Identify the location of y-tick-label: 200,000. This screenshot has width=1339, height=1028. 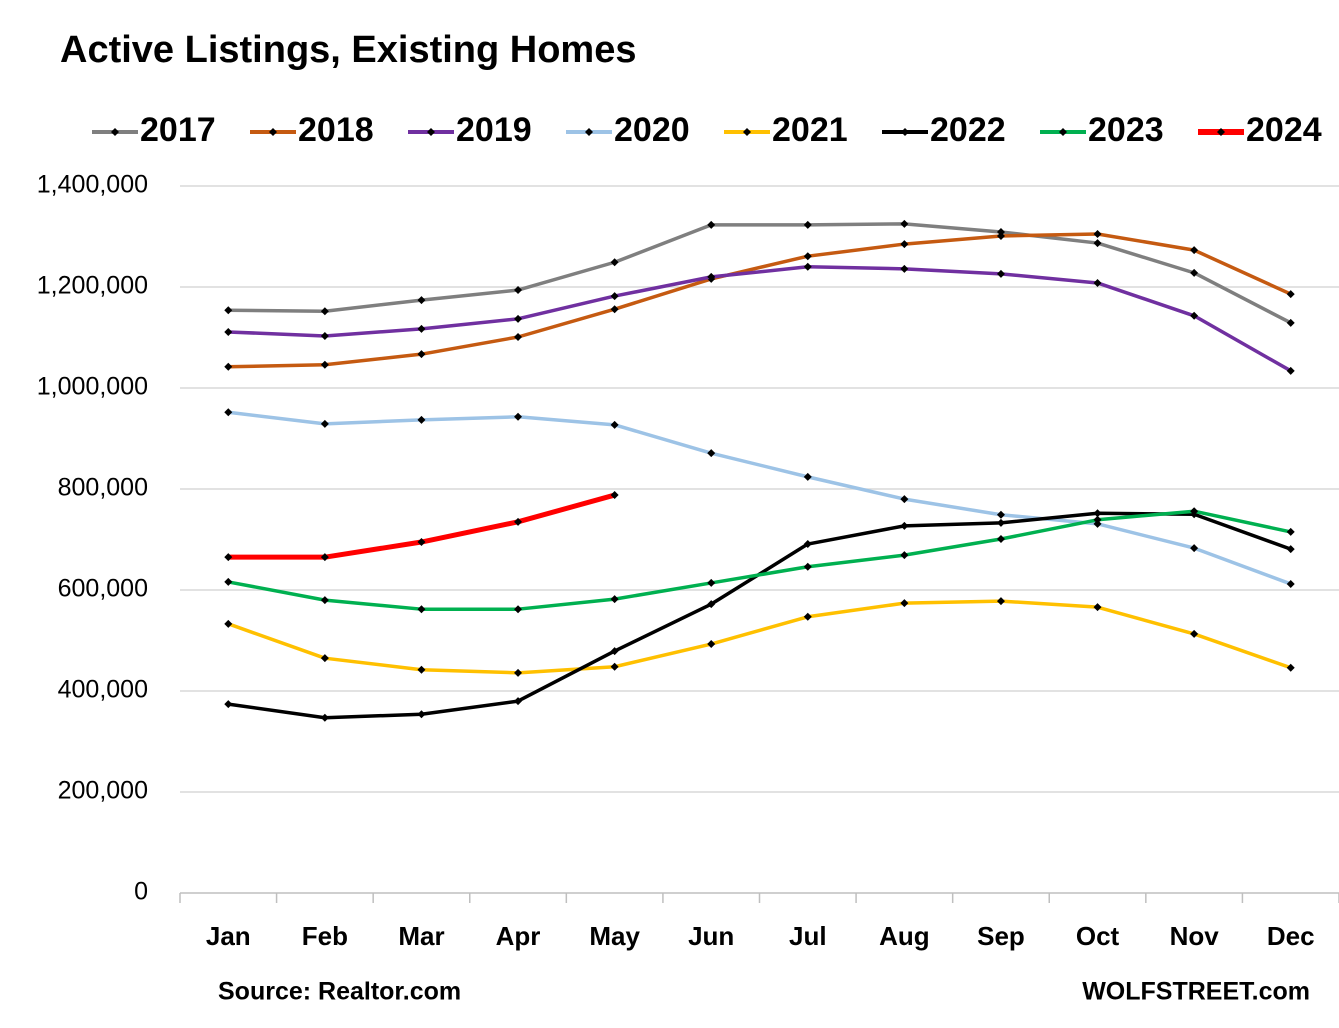
(103, 791).